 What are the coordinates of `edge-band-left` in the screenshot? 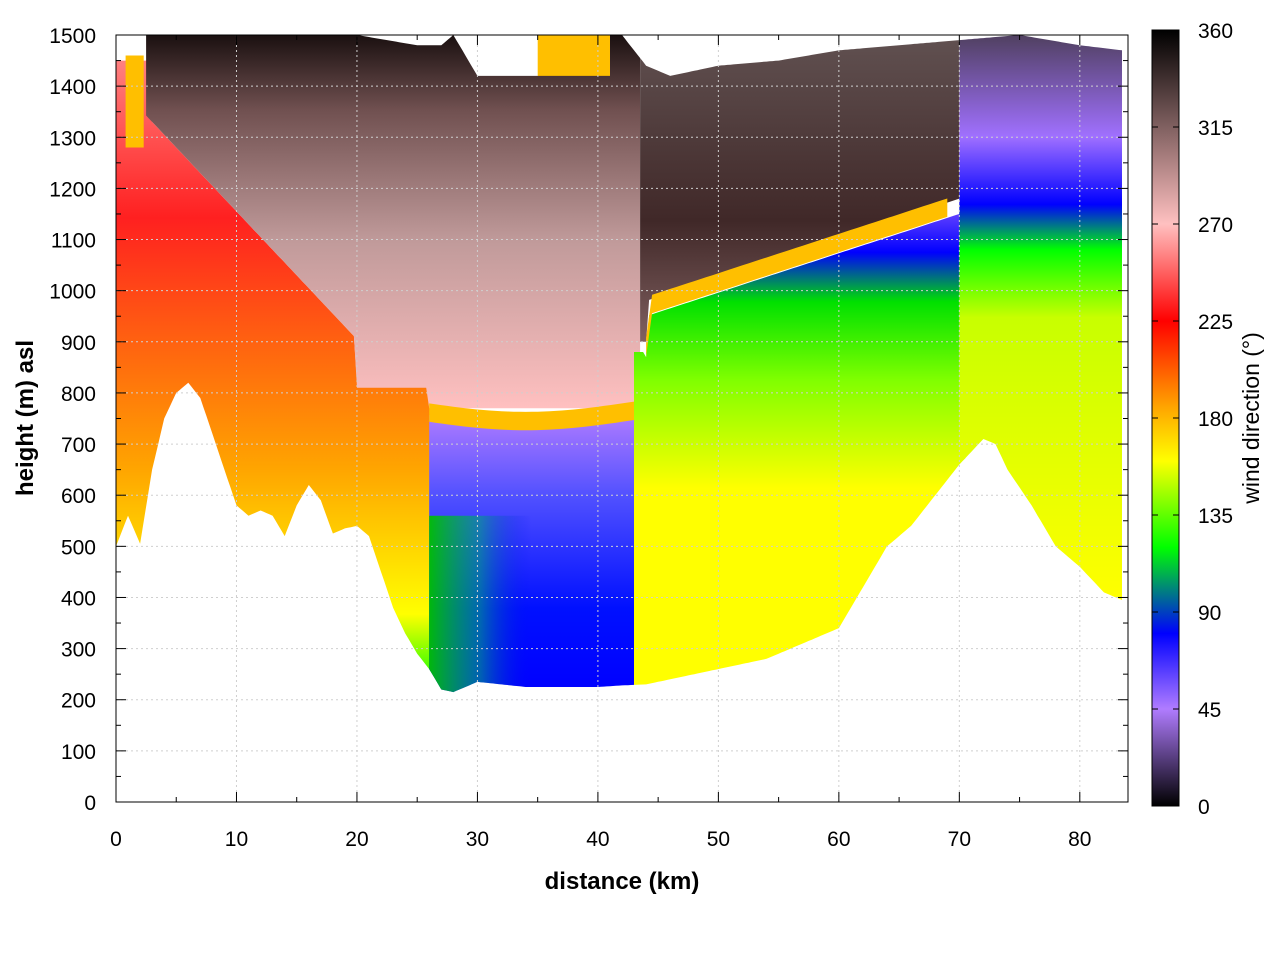 It's located at (134, 101).